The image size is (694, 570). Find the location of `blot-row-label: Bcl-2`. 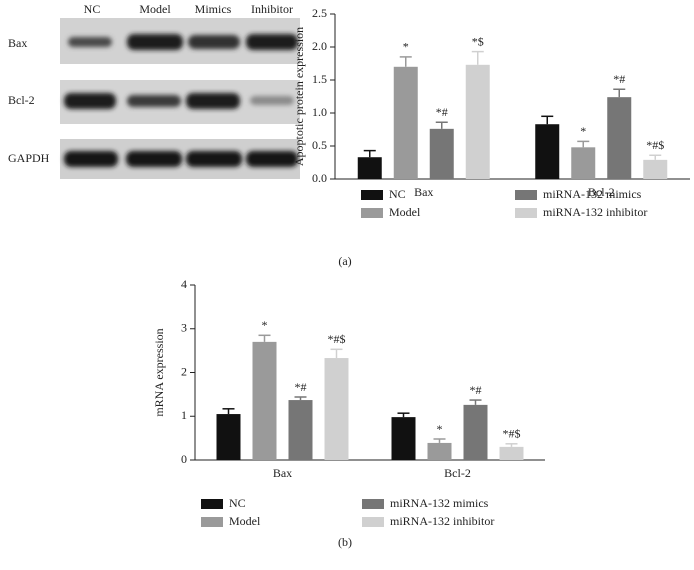

blot-row-label: Bcl-2 is located at coordinates (21, 100).